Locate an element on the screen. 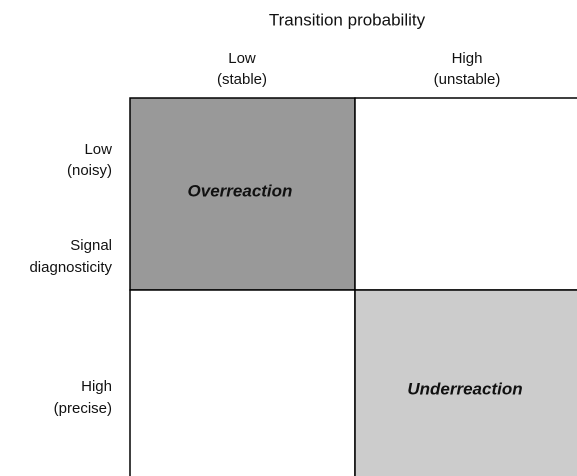 Image resolution: width=577 pixels, height=476 pixels. row-sublabel: (precise) is located at coordinates (83, 408).